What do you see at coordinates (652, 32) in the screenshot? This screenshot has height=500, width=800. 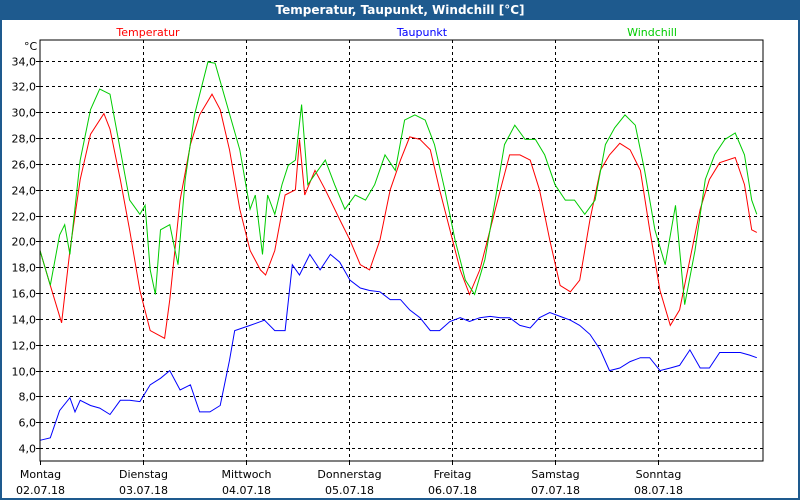 I see `legend-windchill: Windchill` at bounding box center [652, 32].